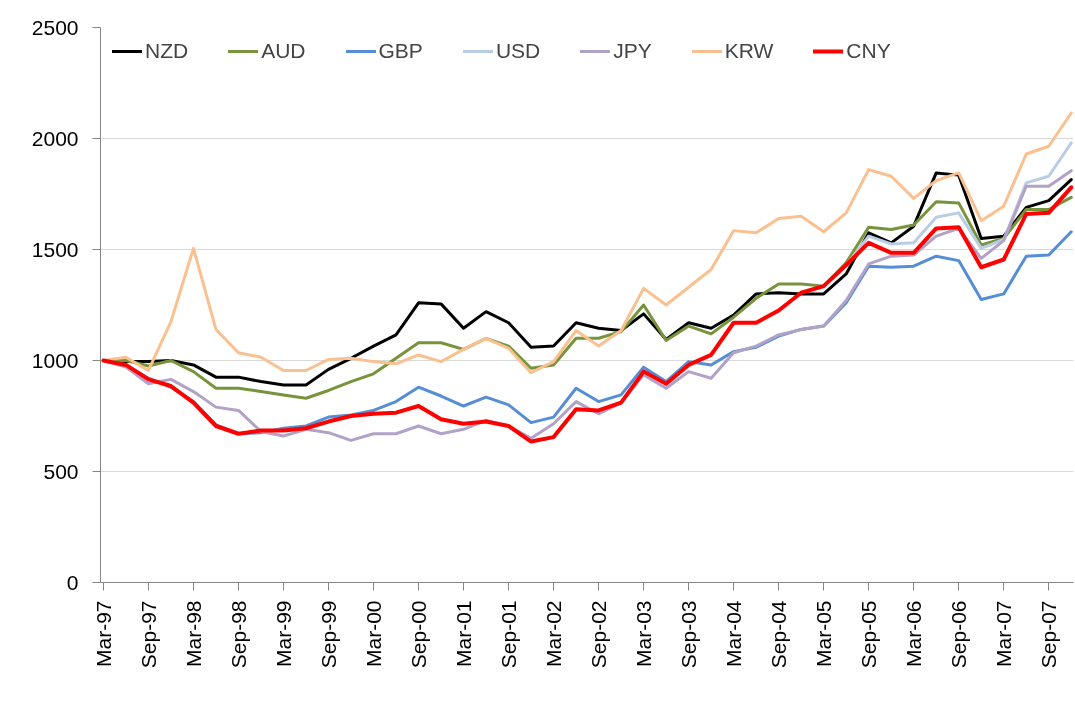  What do you see at coordinates (779, 634) in the screenshot?
I see `x-tick-label: Sep-04` at bounding box center [779, 634].